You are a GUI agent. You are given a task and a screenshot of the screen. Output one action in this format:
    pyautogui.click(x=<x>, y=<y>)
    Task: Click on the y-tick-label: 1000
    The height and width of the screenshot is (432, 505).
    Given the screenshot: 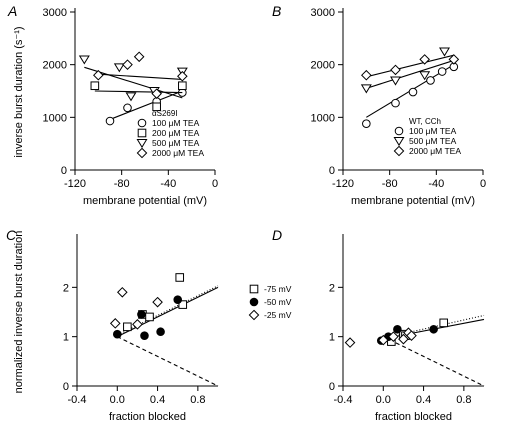 What is the action you would take?
    pyautogui.click(x=55, y=118)
    